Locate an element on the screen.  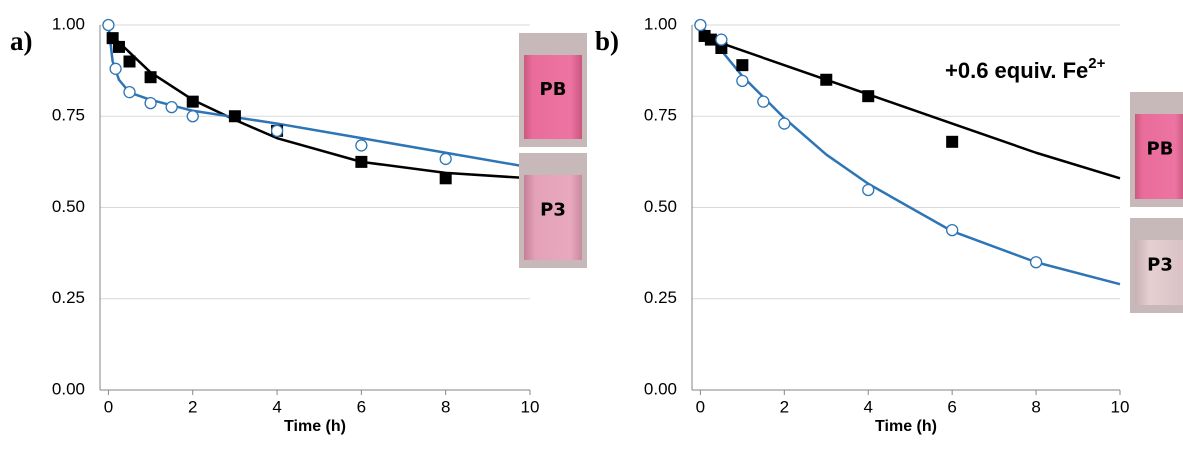
panel-label: a) is located at coordinates (21, 41).